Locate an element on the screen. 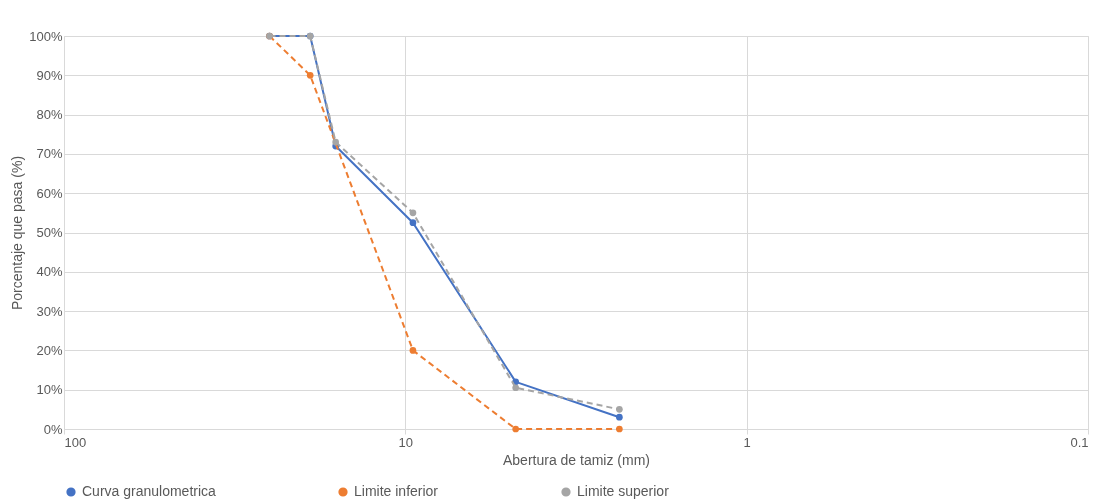  y-tick-label: 50% is located at coordinates (49, 232).